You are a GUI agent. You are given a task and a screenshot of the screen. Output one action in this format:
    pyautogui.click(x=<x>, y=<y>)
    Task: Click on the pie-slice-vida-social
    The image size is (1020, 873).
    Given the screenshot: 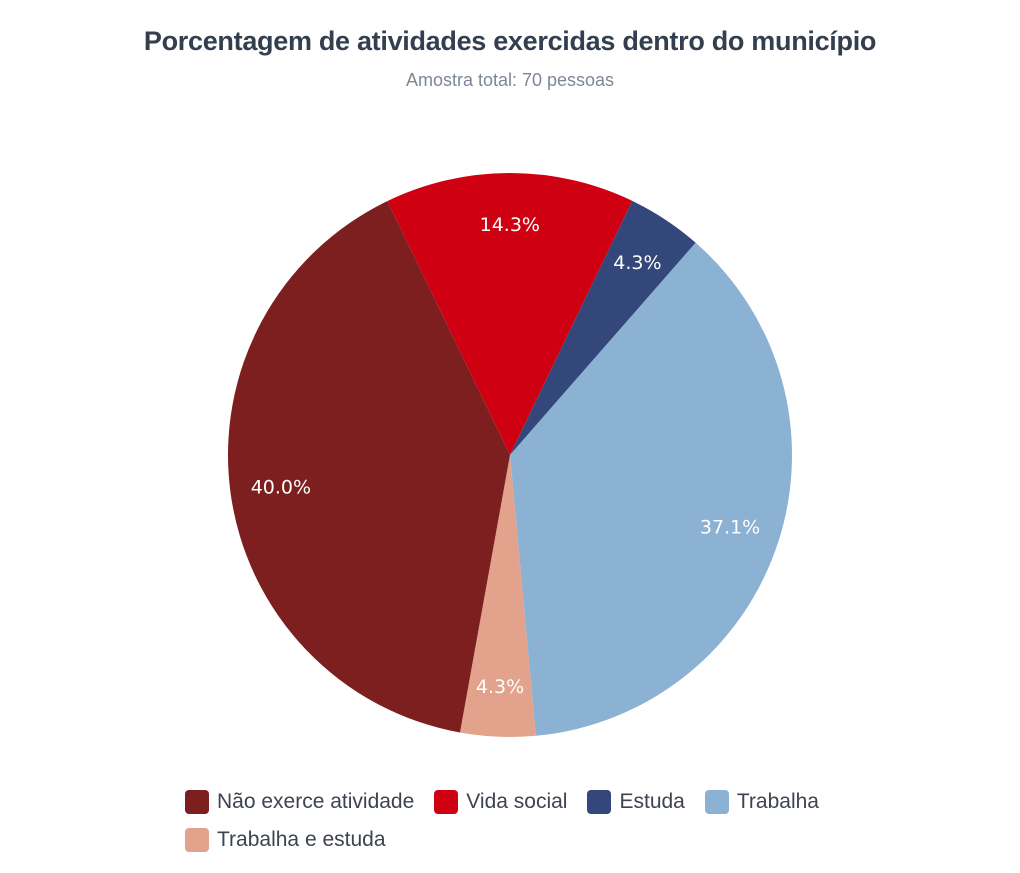 What is the action you would take?
    pyautogui.click(x=510, y=313)
    